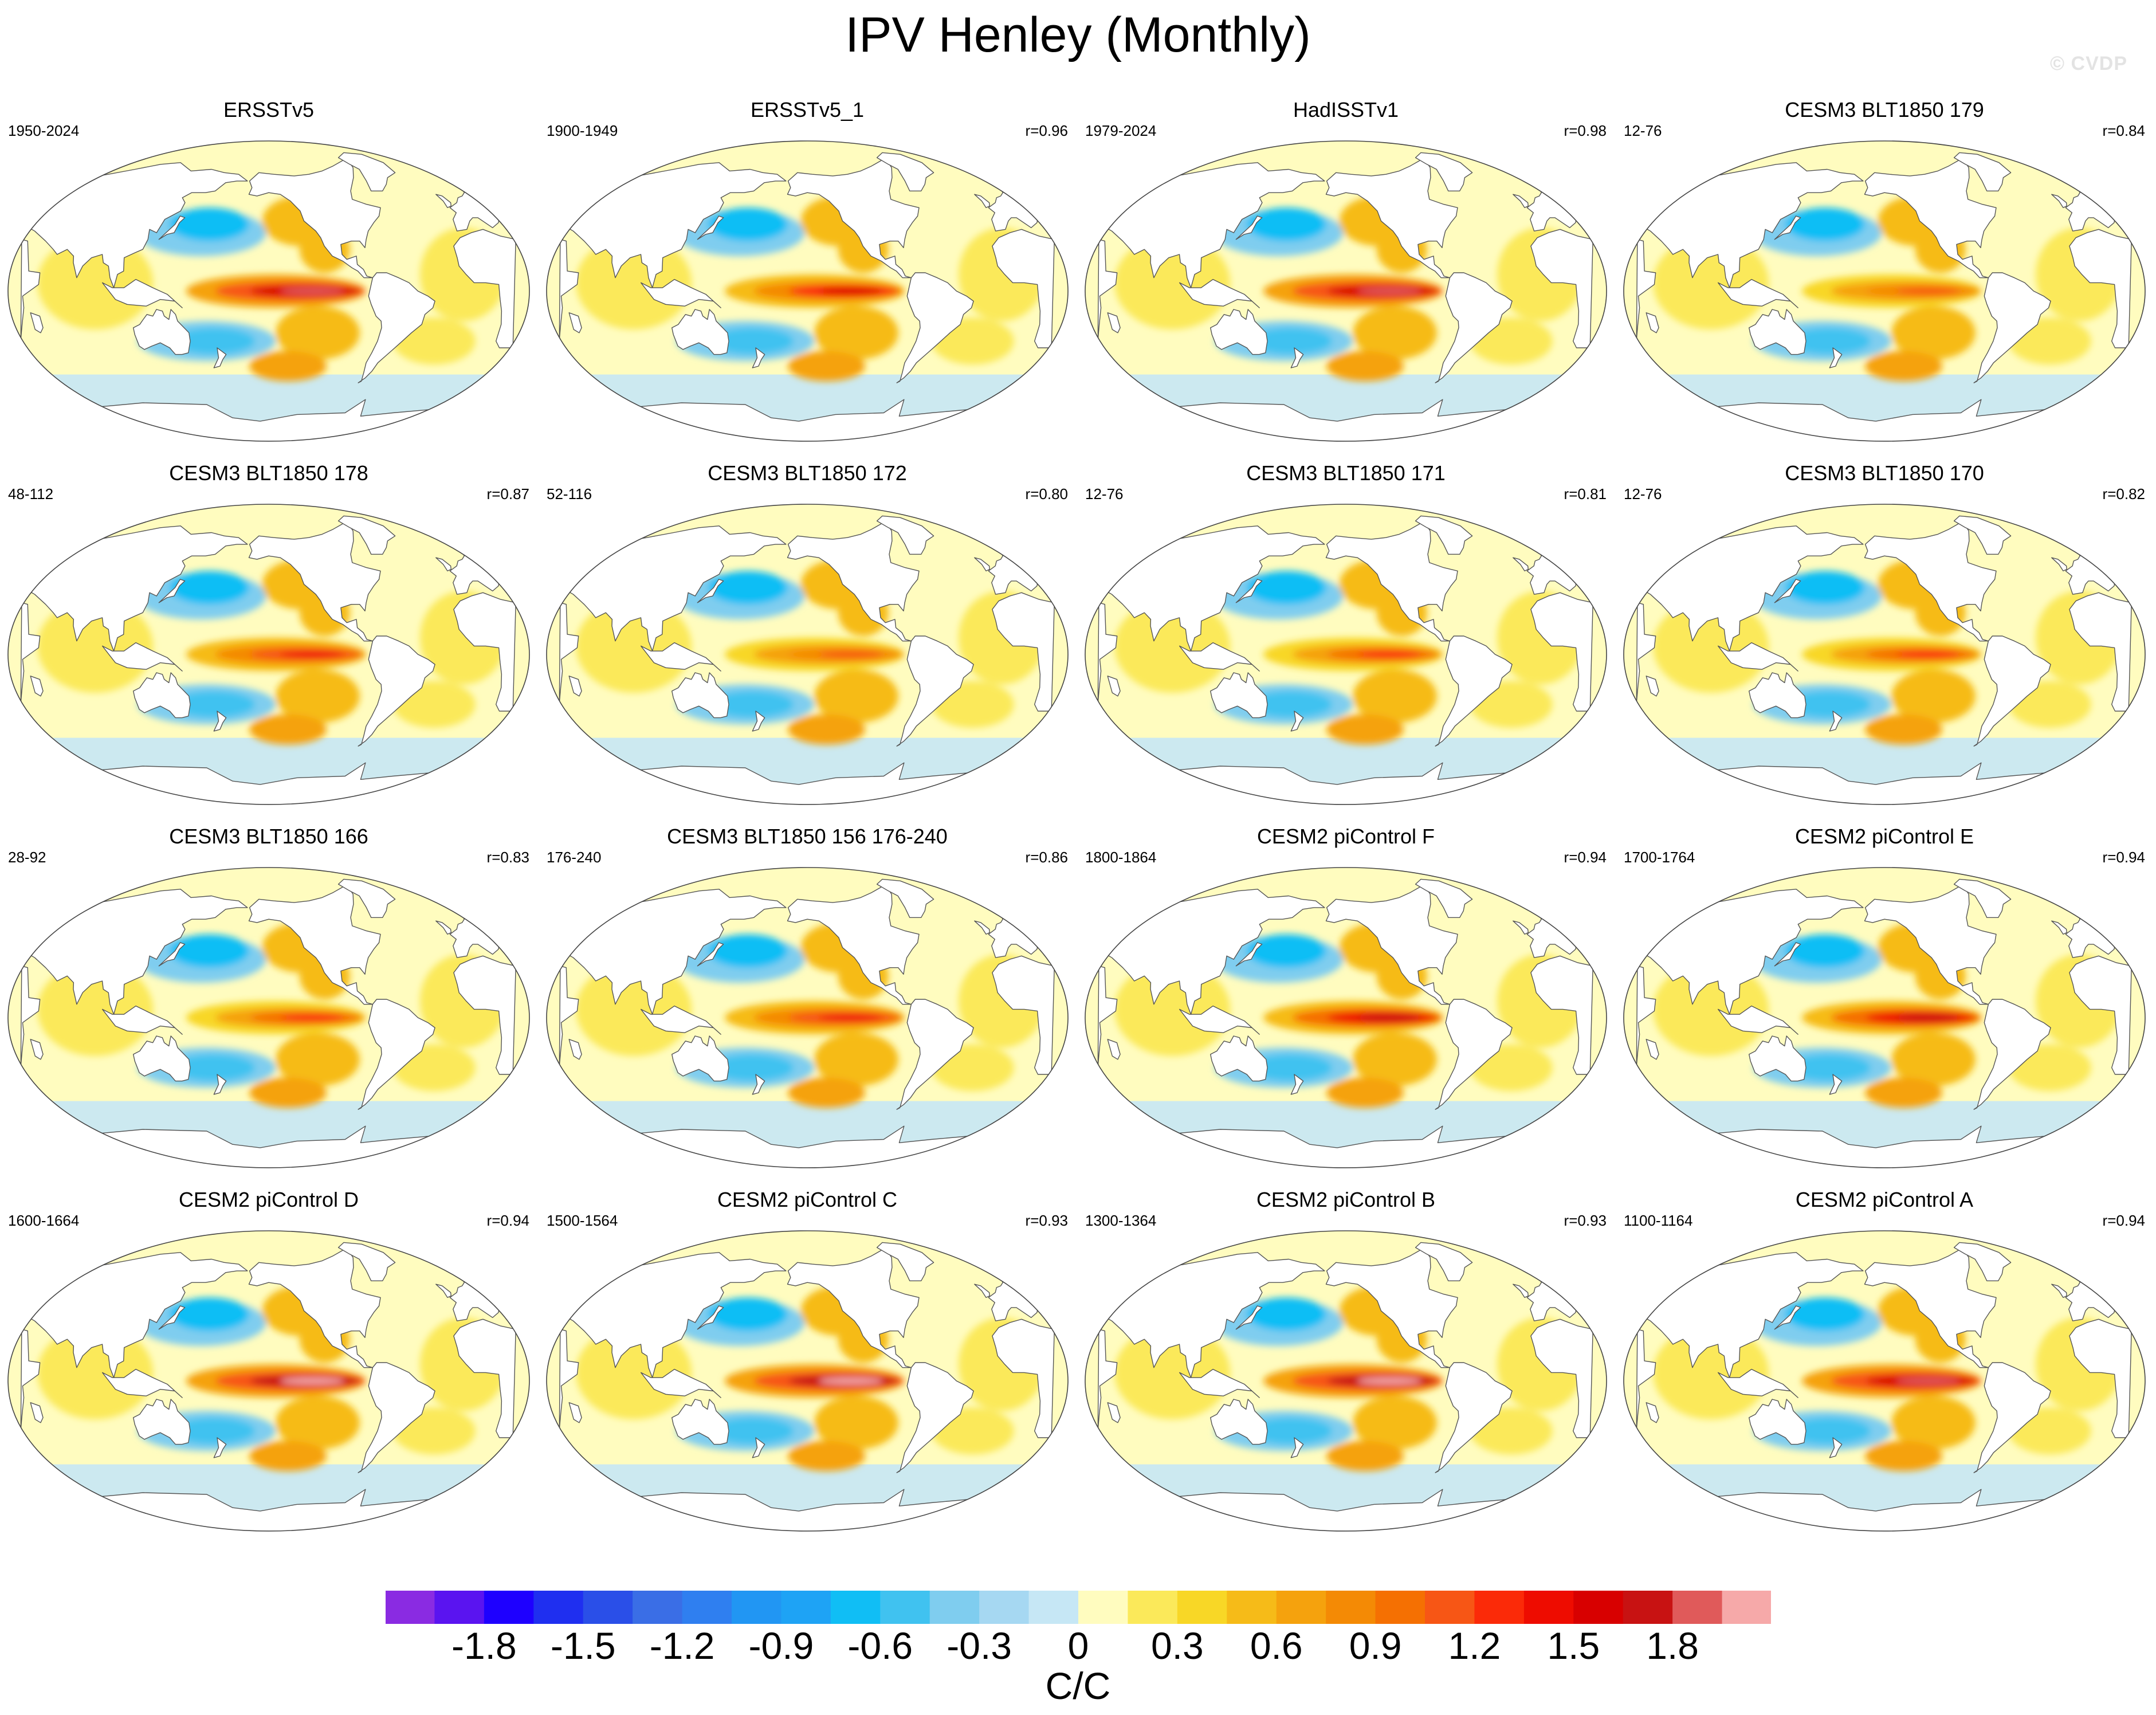 The height and width of the screenshot is (1715, 2156). What do you see at coordinates (807, 109) in the screenshot?
I see `panel-title: ERSSTv5_1` at bounding box center [807, 109].